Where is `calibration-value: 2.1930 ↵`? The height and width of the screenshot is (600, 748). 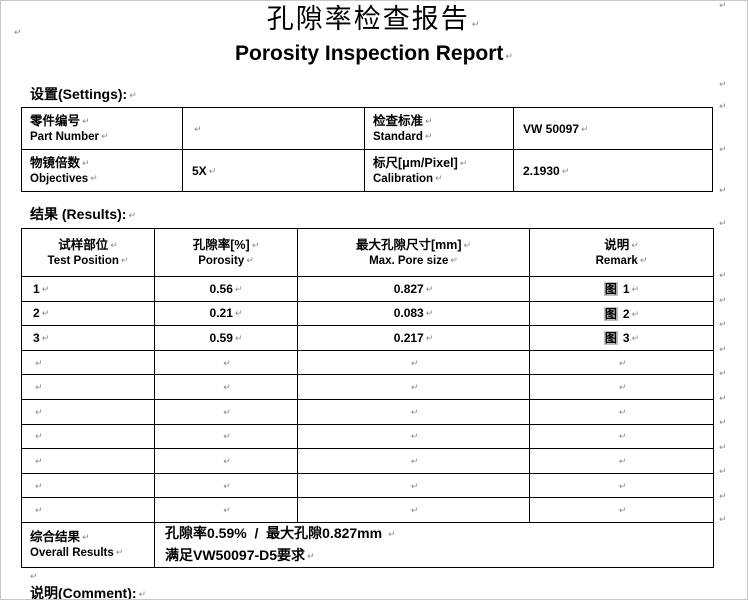 calibration-value: 2.1930 ↵ is located at coordinates (613, 170).